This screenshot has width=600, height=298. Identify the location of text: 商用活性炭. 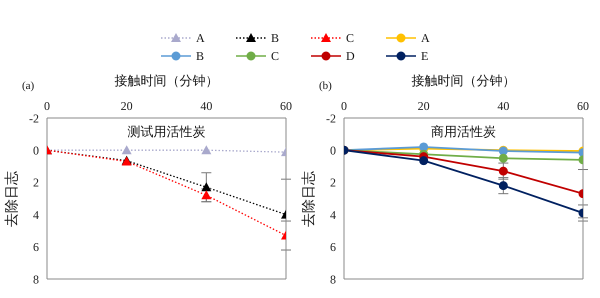
(463, 132).